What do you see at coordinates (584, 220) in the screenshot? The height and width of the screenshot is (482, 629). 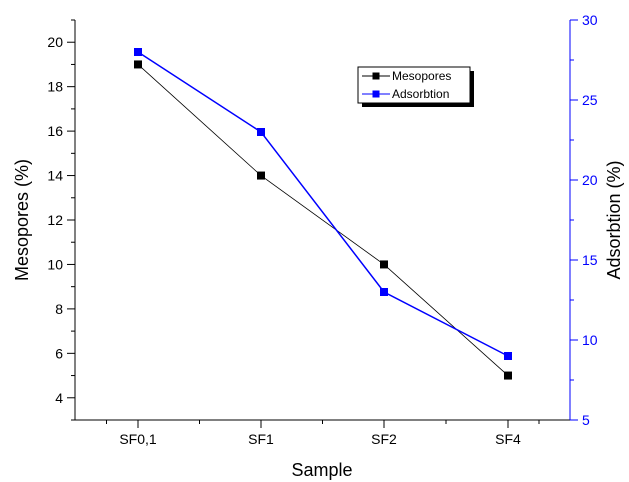 I see `y-axis-right-ticks: 5 10 15 20 25 30` at bounding box center [584, 220].